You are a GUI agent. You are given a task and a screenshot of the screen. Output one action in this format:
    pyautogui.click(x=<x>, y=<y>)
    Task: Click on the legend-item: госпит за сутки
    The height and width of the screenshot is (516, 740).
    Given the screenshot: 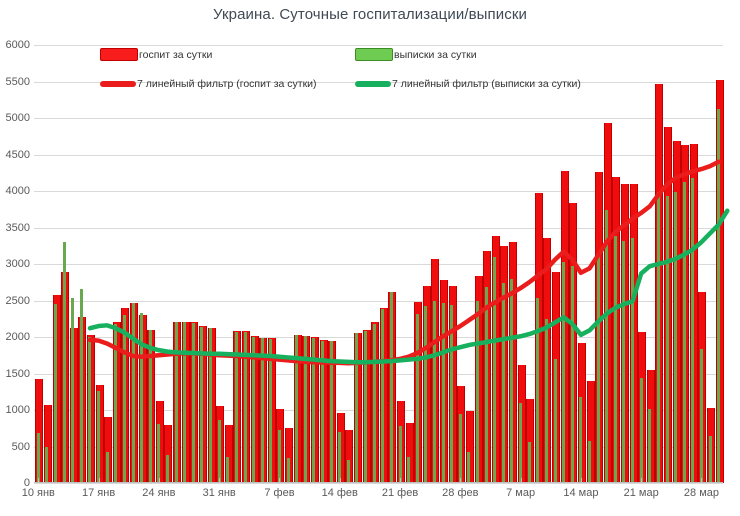 What is the action you would take?
    pyautogui.click(x=156, y=54)
    